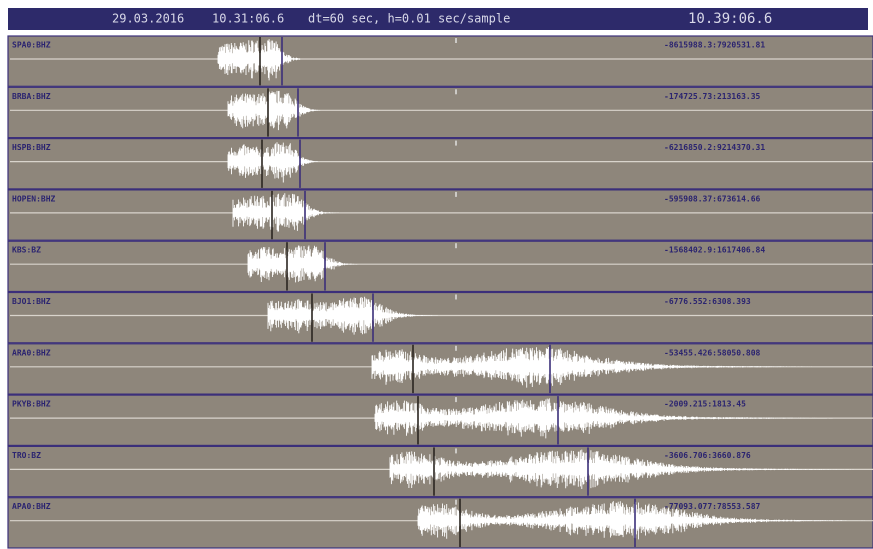 Image resolution: width=873 pixels, height=549 pixels. I want to click on end-time: 10.39:06.6, so click(730, 19).